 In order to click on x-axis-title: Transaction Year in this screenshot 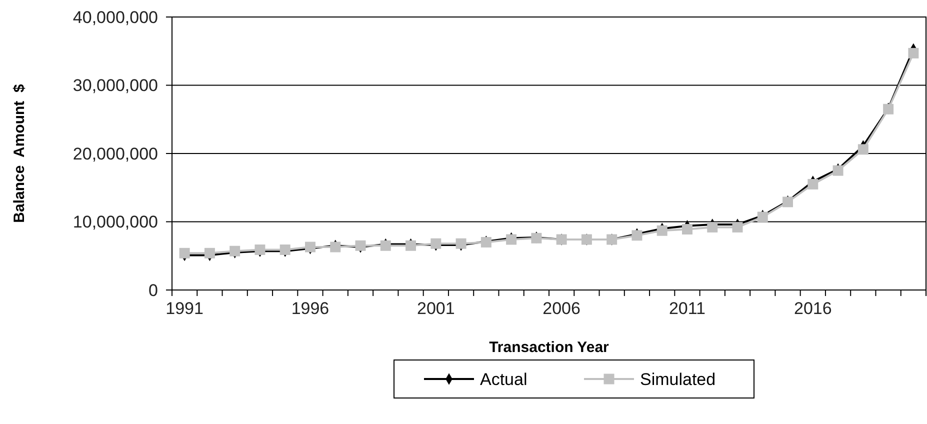, I will do `click(549, 347)`.